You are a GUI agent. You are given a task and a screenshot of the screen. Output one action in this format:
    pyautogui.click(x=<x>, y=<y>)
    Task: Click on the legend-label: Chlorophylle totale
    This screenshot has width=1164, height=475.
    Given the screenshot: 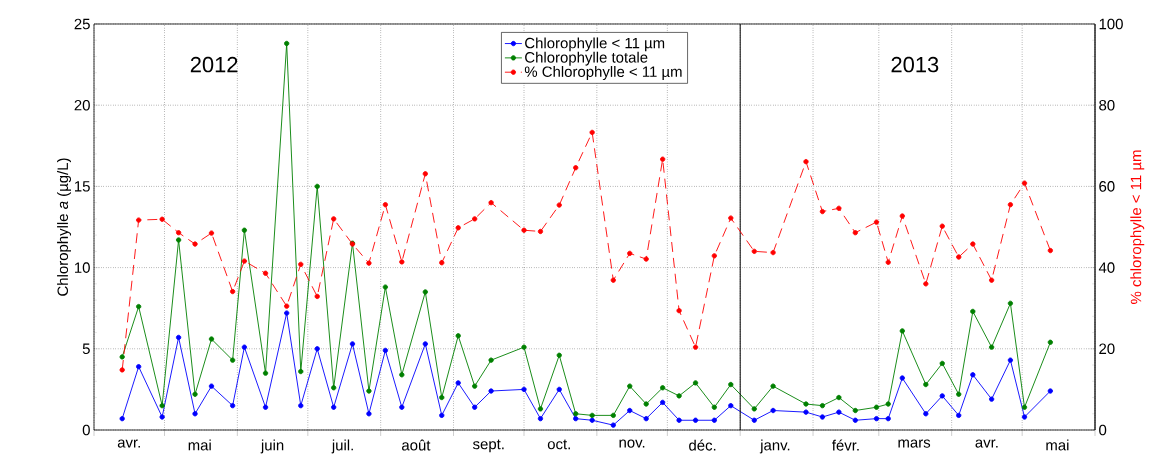 What is the action you would take?
    pyautogui.click(x=586, y=58)
    